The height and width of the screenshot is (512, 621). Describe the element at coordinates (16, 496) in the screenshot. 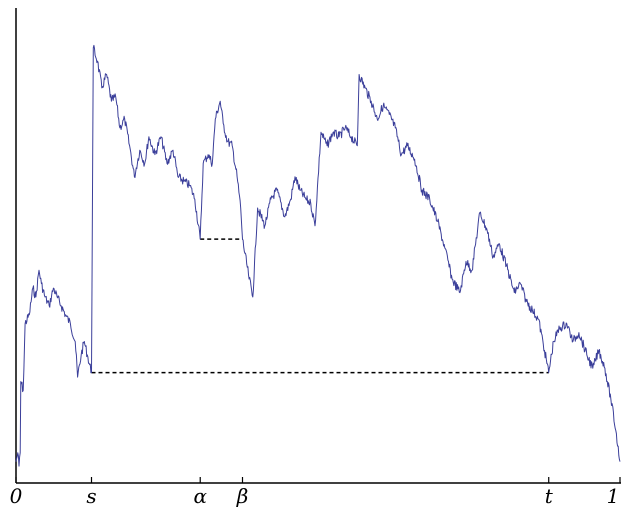

I see `x-tick-label-0: 0` at that location.